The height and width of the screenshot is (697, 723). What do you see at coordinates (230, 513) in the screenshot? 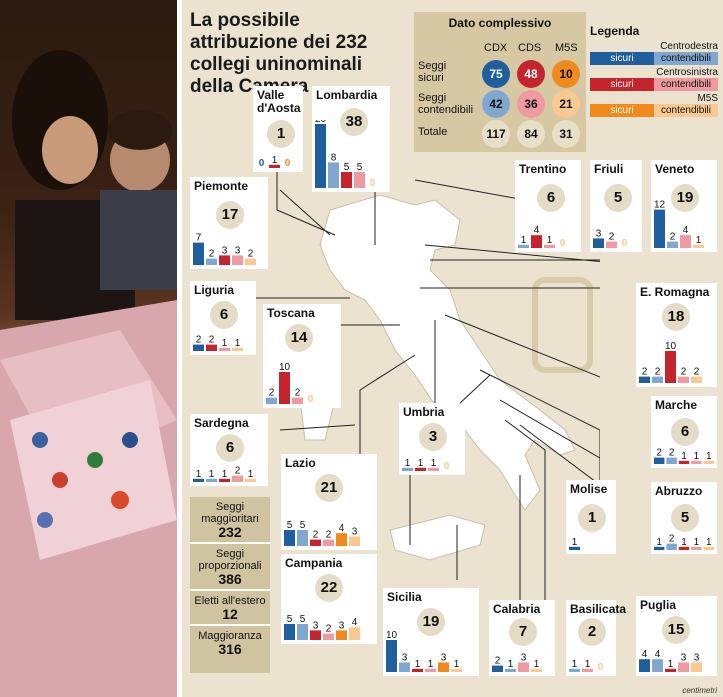
I see `seat-total-label: Seggi maggioritari` at bounding box center [230, 513].